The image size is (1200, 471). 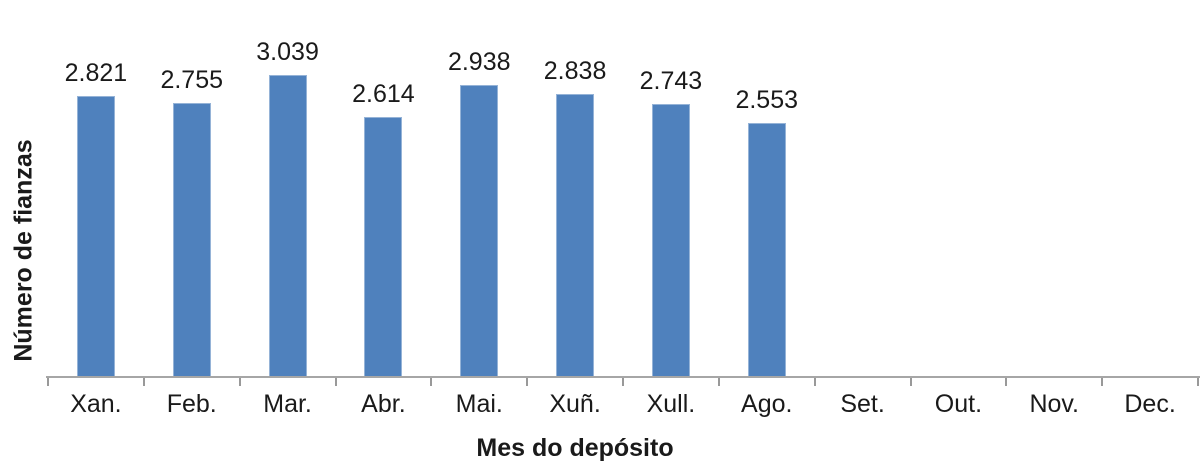 I want to click on category-slot: Abr. 2.614, so click(x=384, y=208).